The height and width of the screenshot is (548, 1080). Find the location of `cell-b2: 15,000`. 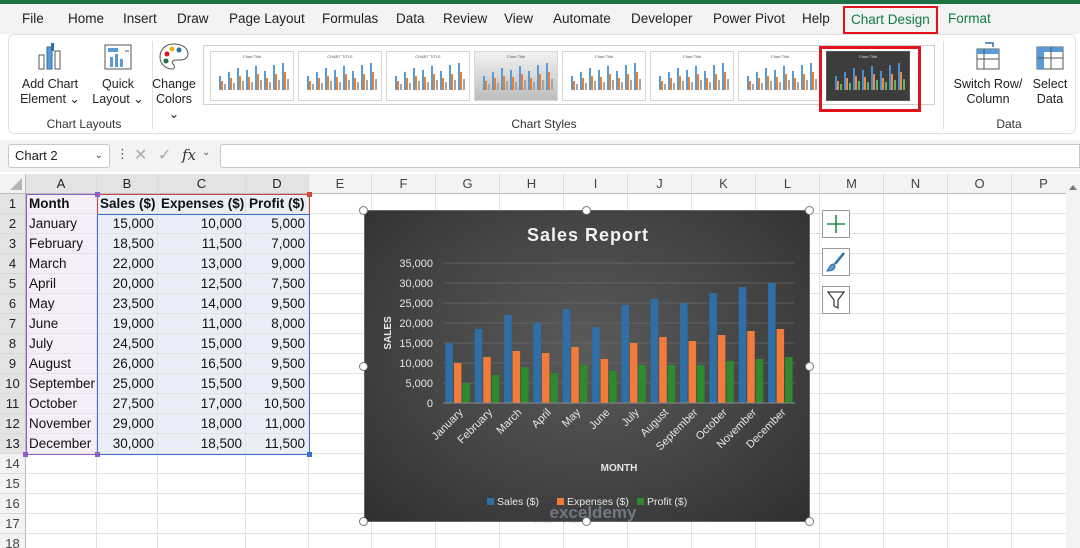

cell-b2: 15,000 is located at coordinates (127, 224).